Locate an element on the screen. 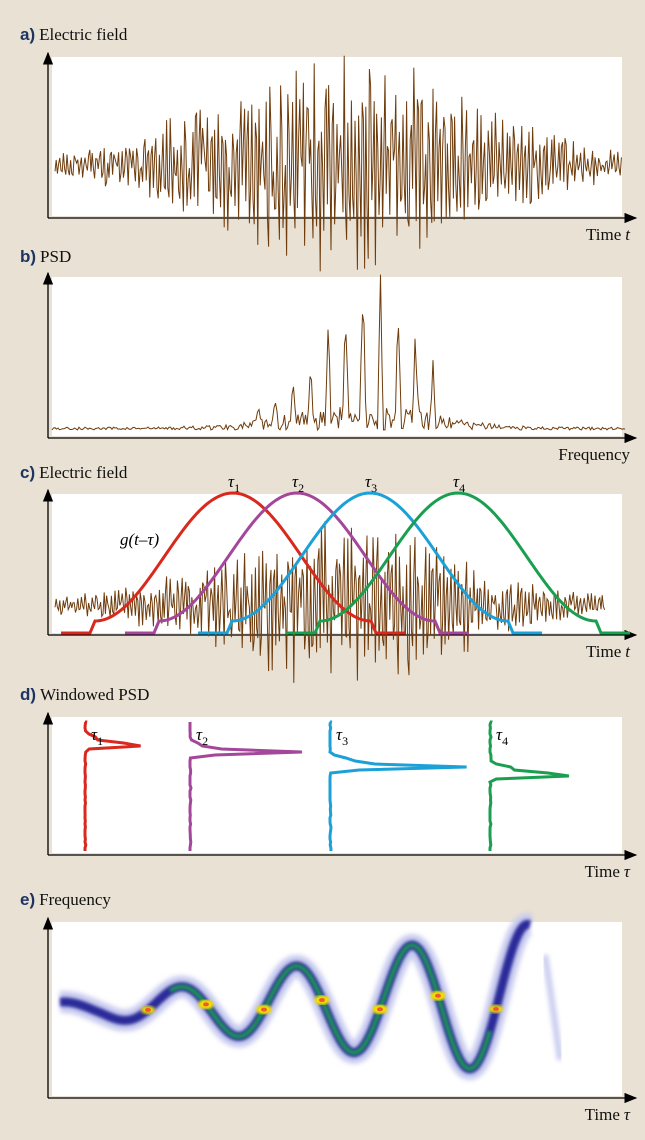 The height and width of the screenshot is (1140, 645). panel-letter: a) is located at coordinates (27, 34).